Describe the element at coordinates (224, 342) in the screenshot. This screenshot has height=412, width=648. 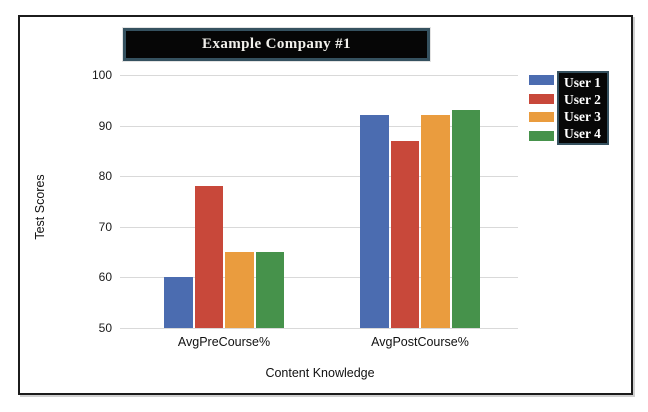
I see `x-category-label-avgprecourse: AvgPreCourse%` at that location.